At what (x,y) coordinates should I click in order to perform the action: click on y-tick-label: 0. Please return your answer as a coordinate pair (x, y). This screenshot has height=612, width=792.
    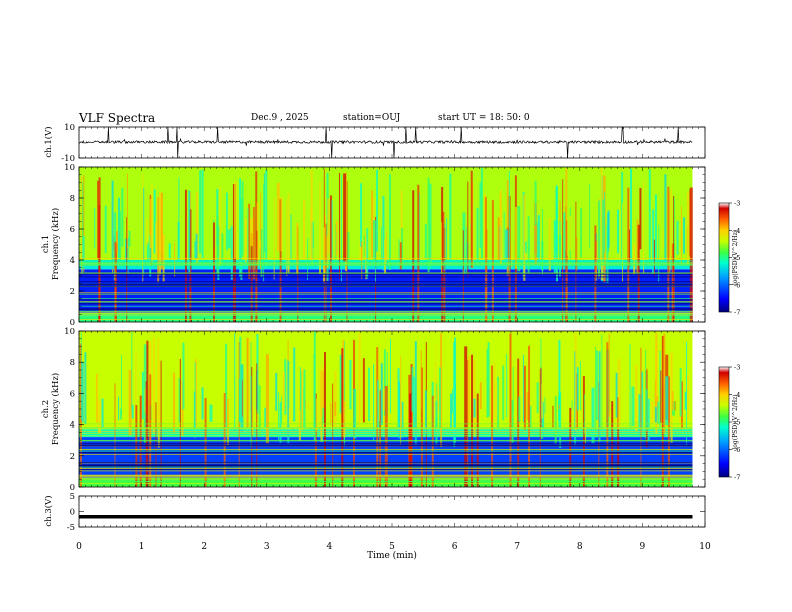
    Looking at the image, I should click on (72, 323).